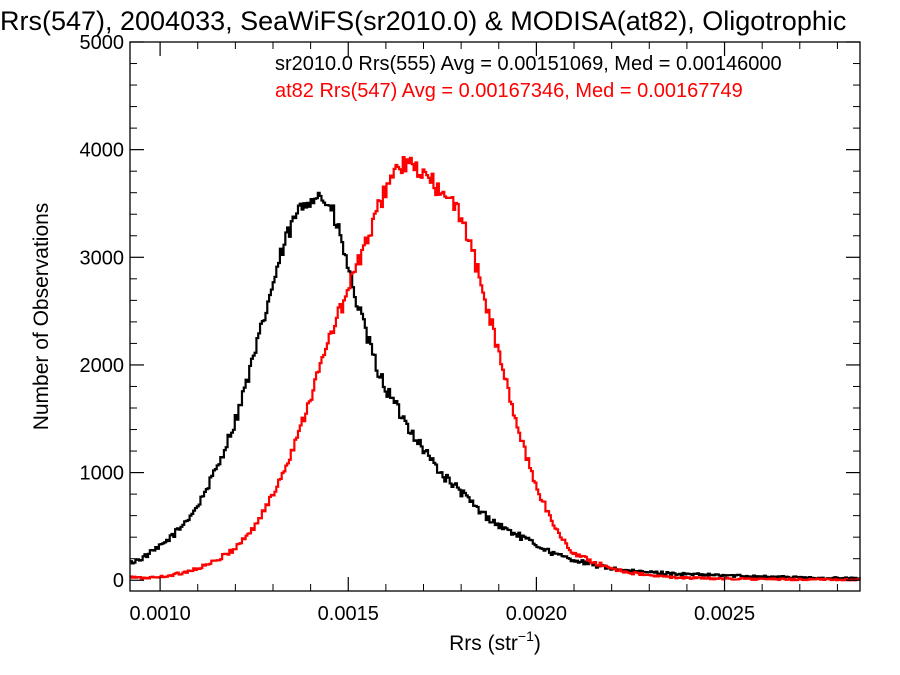  I want to click on x-axis-label-exponent: −1, so click(526, 636).